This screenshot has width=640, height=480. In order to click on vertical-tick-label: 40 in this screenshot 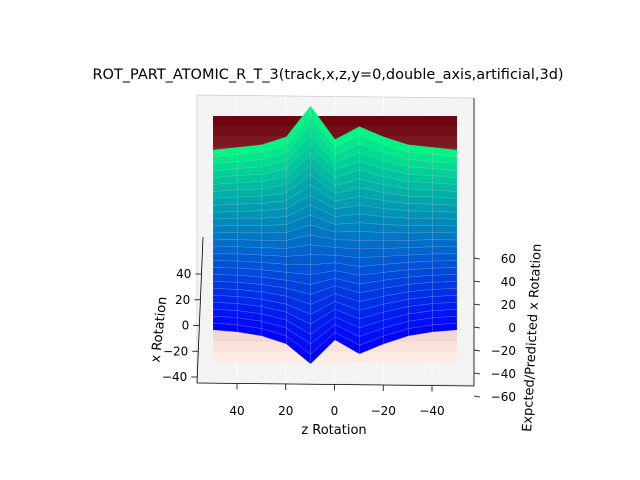, I will do `click(508, 282)`.